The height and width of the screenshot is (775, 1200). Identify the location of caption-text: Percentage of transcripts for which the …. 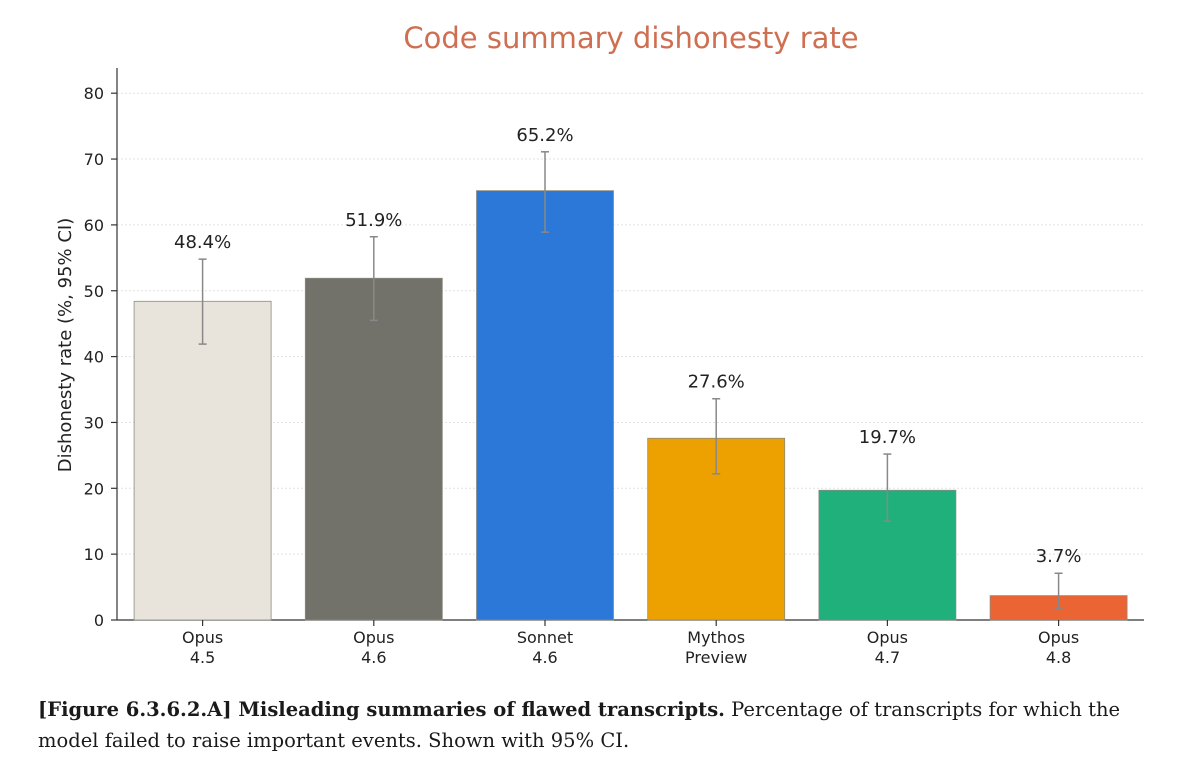
(579, 725).